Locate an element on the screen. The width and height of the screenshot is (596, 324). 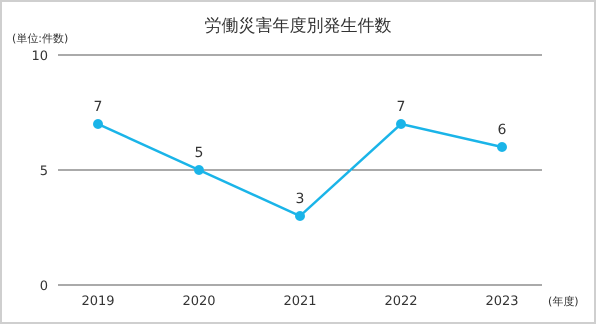
data-label: 3 is located at coordinates (300, 199).